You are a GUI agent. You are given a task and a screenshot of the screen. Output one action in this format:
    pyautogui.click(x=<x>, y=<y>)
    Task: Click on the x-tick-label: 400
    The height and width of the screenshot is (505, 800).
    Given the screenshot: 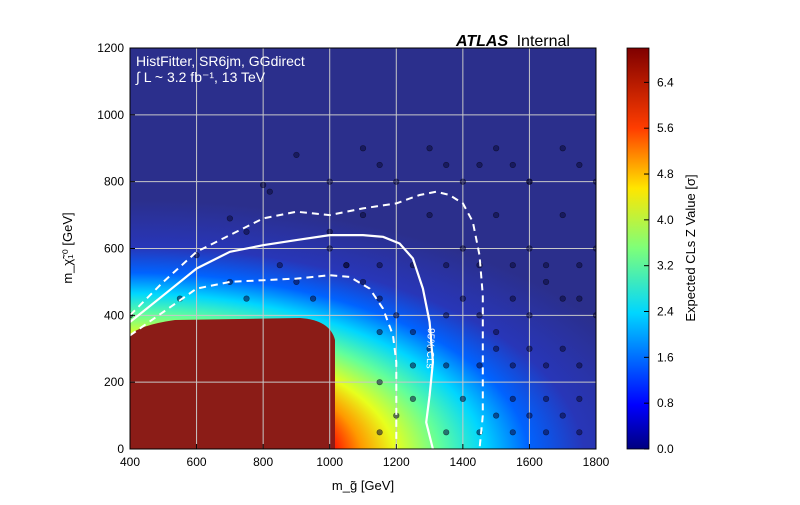 What is the action you would take?
    pyautogui.click(x=130, y=462)
    